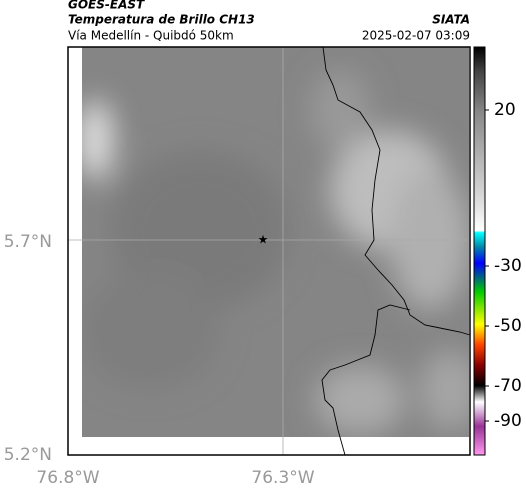  I want to click on lat-label: 5.7°N, so click(28, 242).